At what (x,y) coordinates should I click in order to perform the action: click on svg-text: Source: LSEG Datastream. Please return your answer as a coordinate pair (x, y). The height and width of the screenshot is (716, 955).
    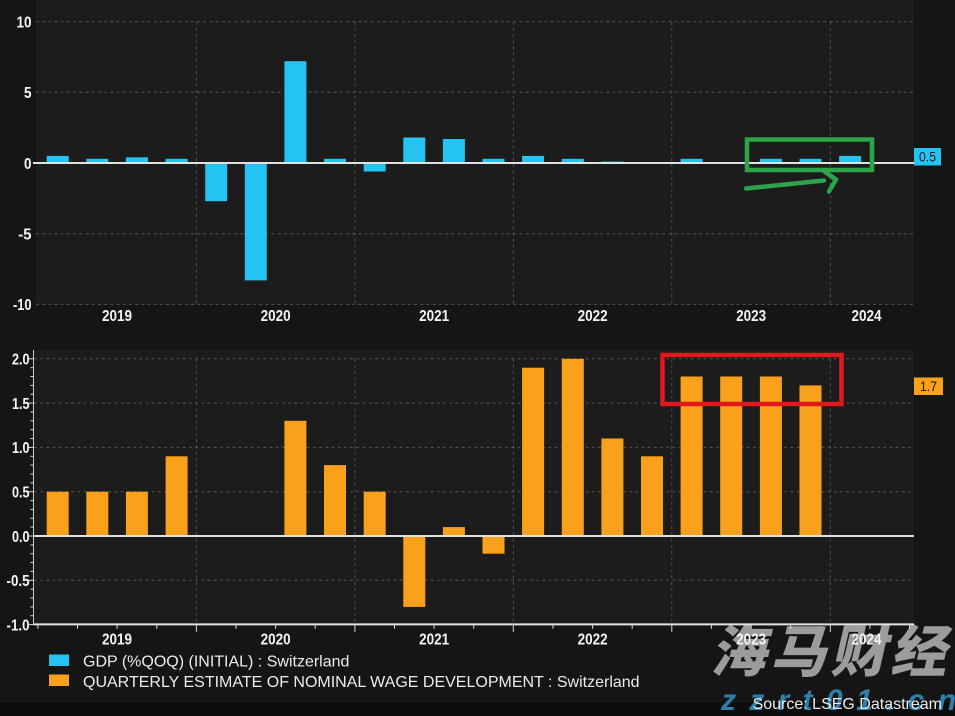
    Looking at the image, I should click on (847, 704).